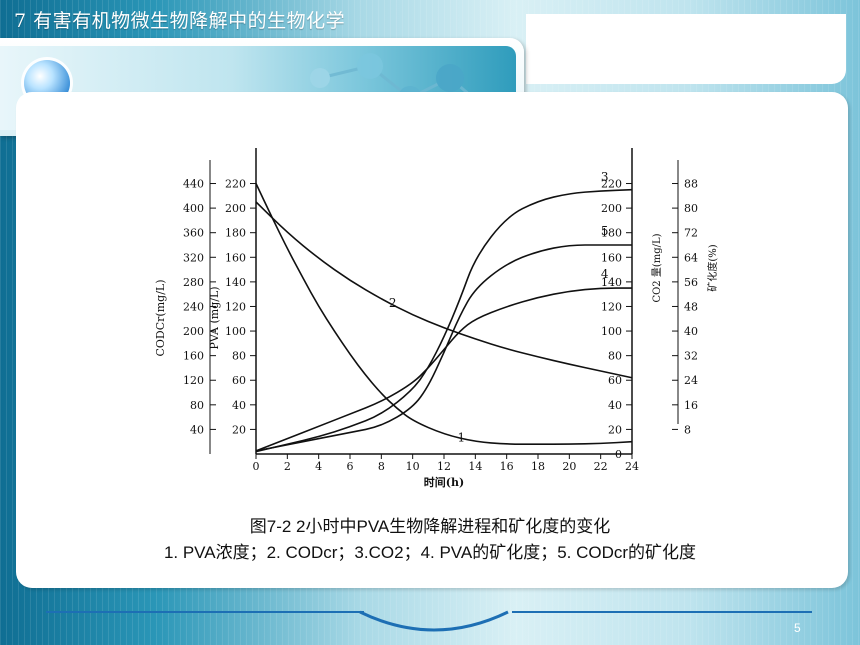 This screenshot has width=860, height=645. Describe the element at coordinates (797, 628) in the screenshot. I see `page-number: 5` at that location.